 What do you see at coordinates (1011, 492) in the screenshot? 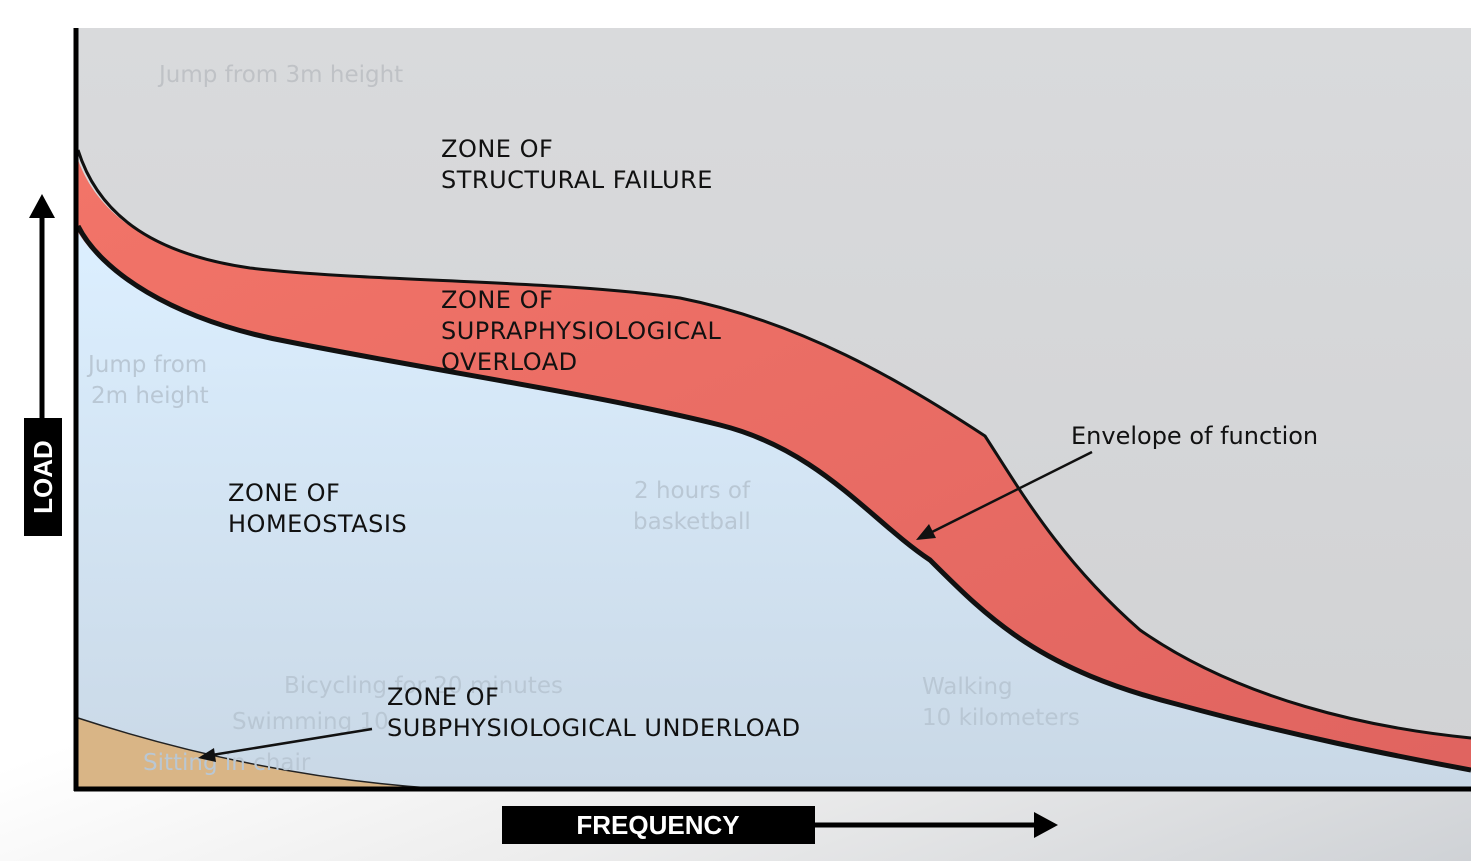
I see `envelope-pointer-line` at bounding box center [1011, 492].